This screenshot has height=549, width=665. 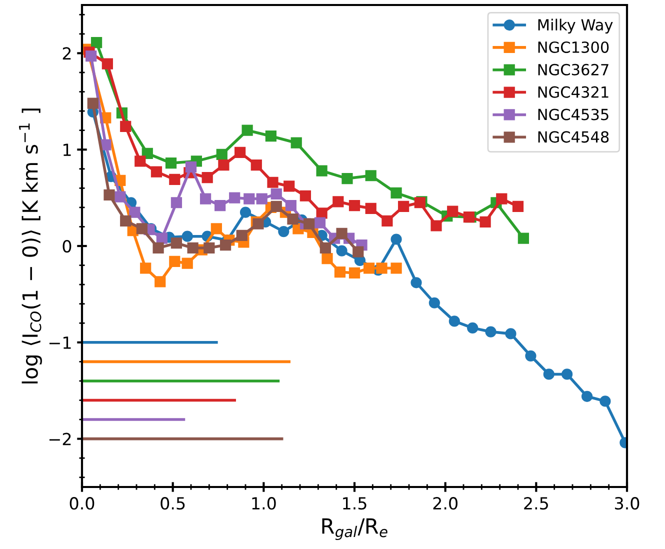 What do you see at coordinates (536, 503) in the screenshot?
I see `x-tick-label: 2.5` at bounding box center [536, 503].